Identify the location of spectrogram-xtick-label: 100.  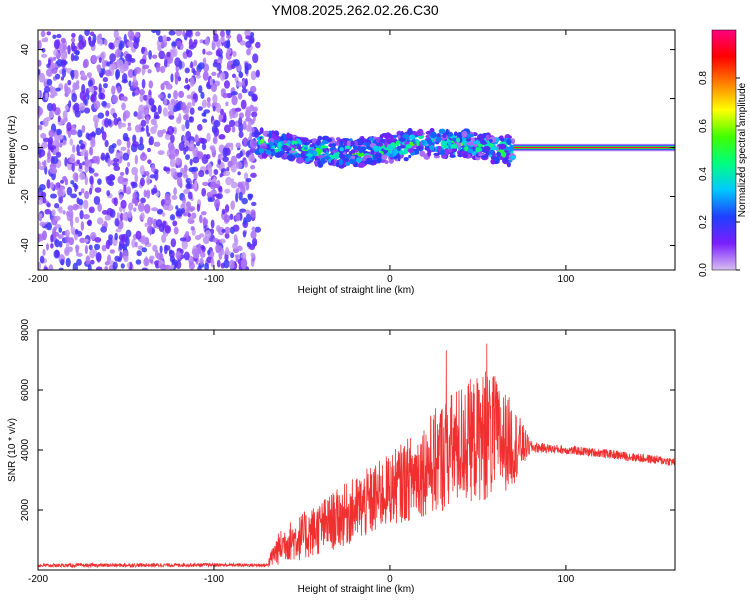
(566, 279).